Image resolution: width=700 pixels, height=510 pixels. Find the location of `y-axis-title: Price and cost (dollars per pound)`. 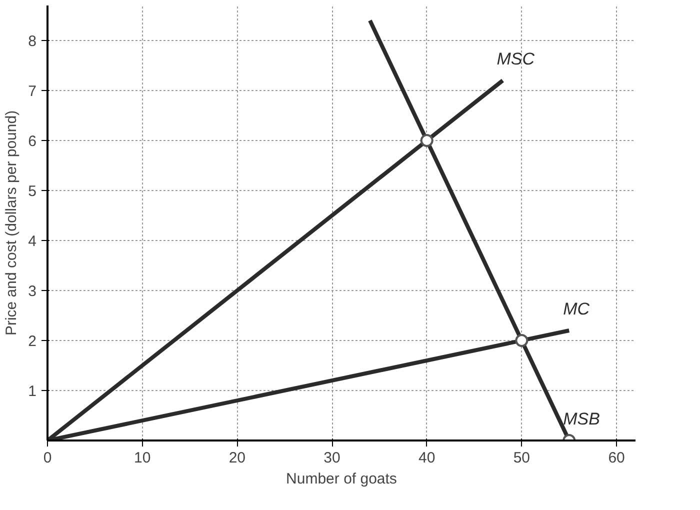

y-axis-title: Price and cost (dollars per pound) is located at coordinates (11, 223).